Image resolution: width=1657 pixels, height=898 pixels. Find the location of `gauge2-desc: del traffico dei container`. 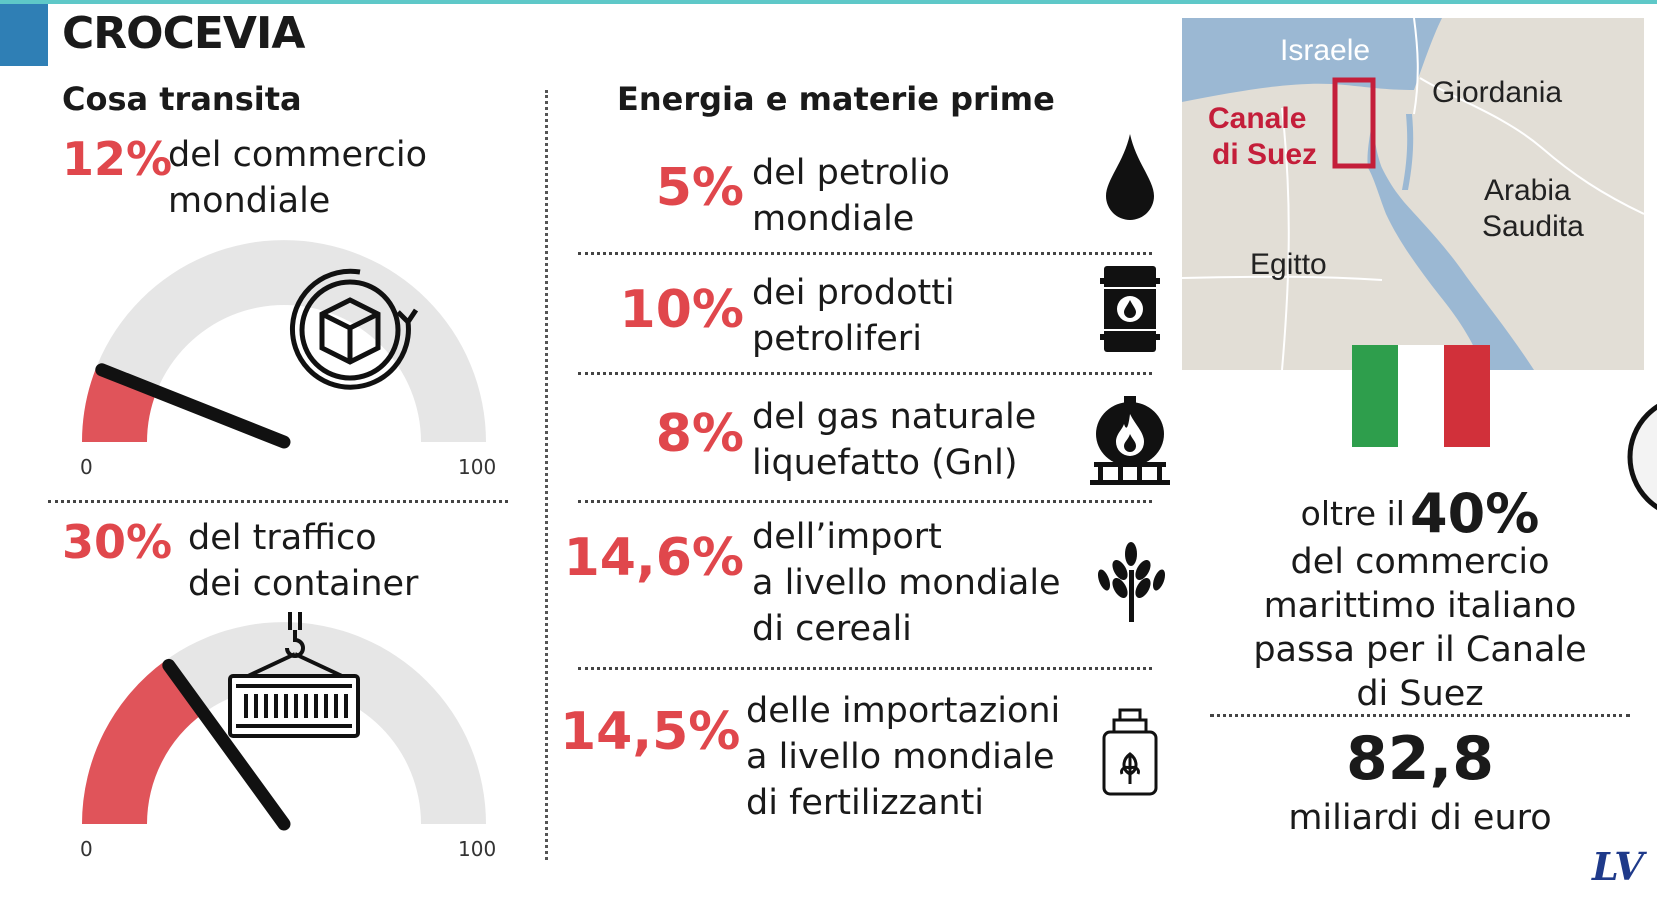

gauge2-desc: del traffico dei container is located at coordinates (303, 561).